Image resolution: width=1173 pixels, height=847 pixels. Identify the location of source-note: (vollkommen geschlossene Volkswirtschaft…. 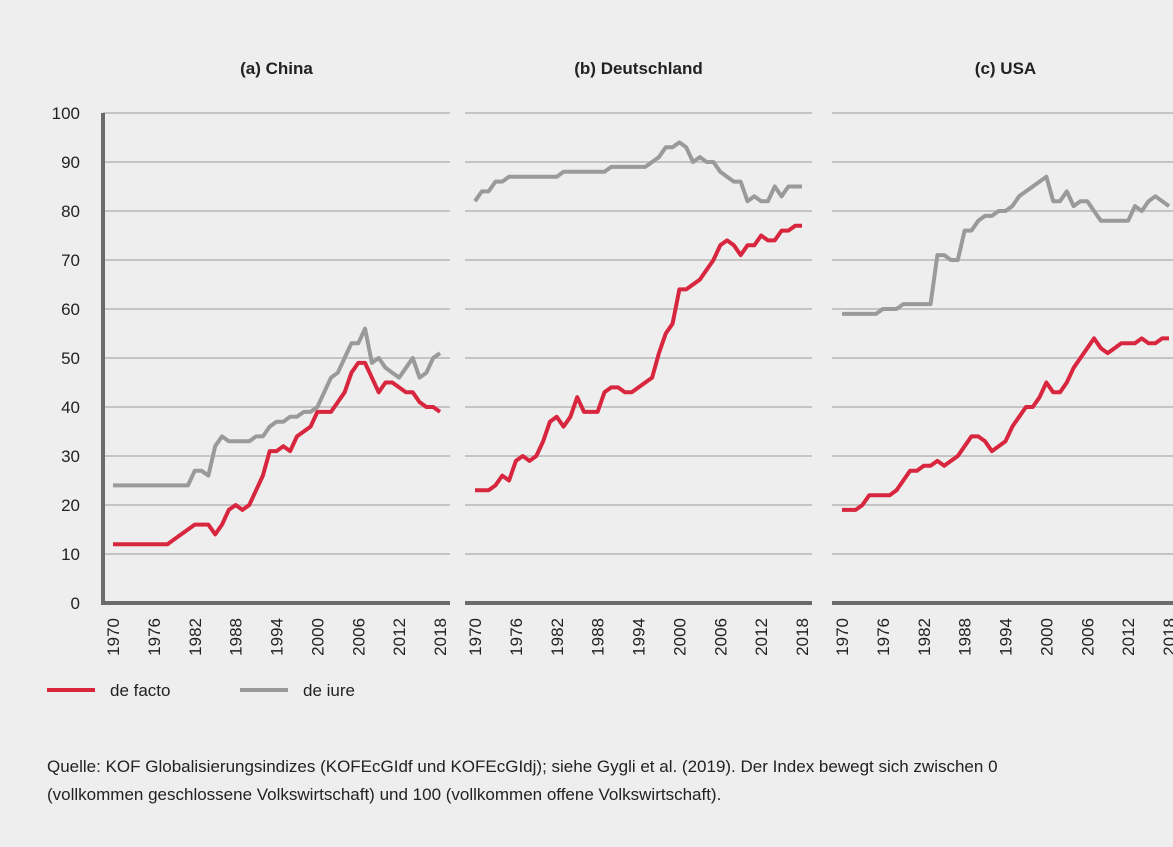
(384, 794).